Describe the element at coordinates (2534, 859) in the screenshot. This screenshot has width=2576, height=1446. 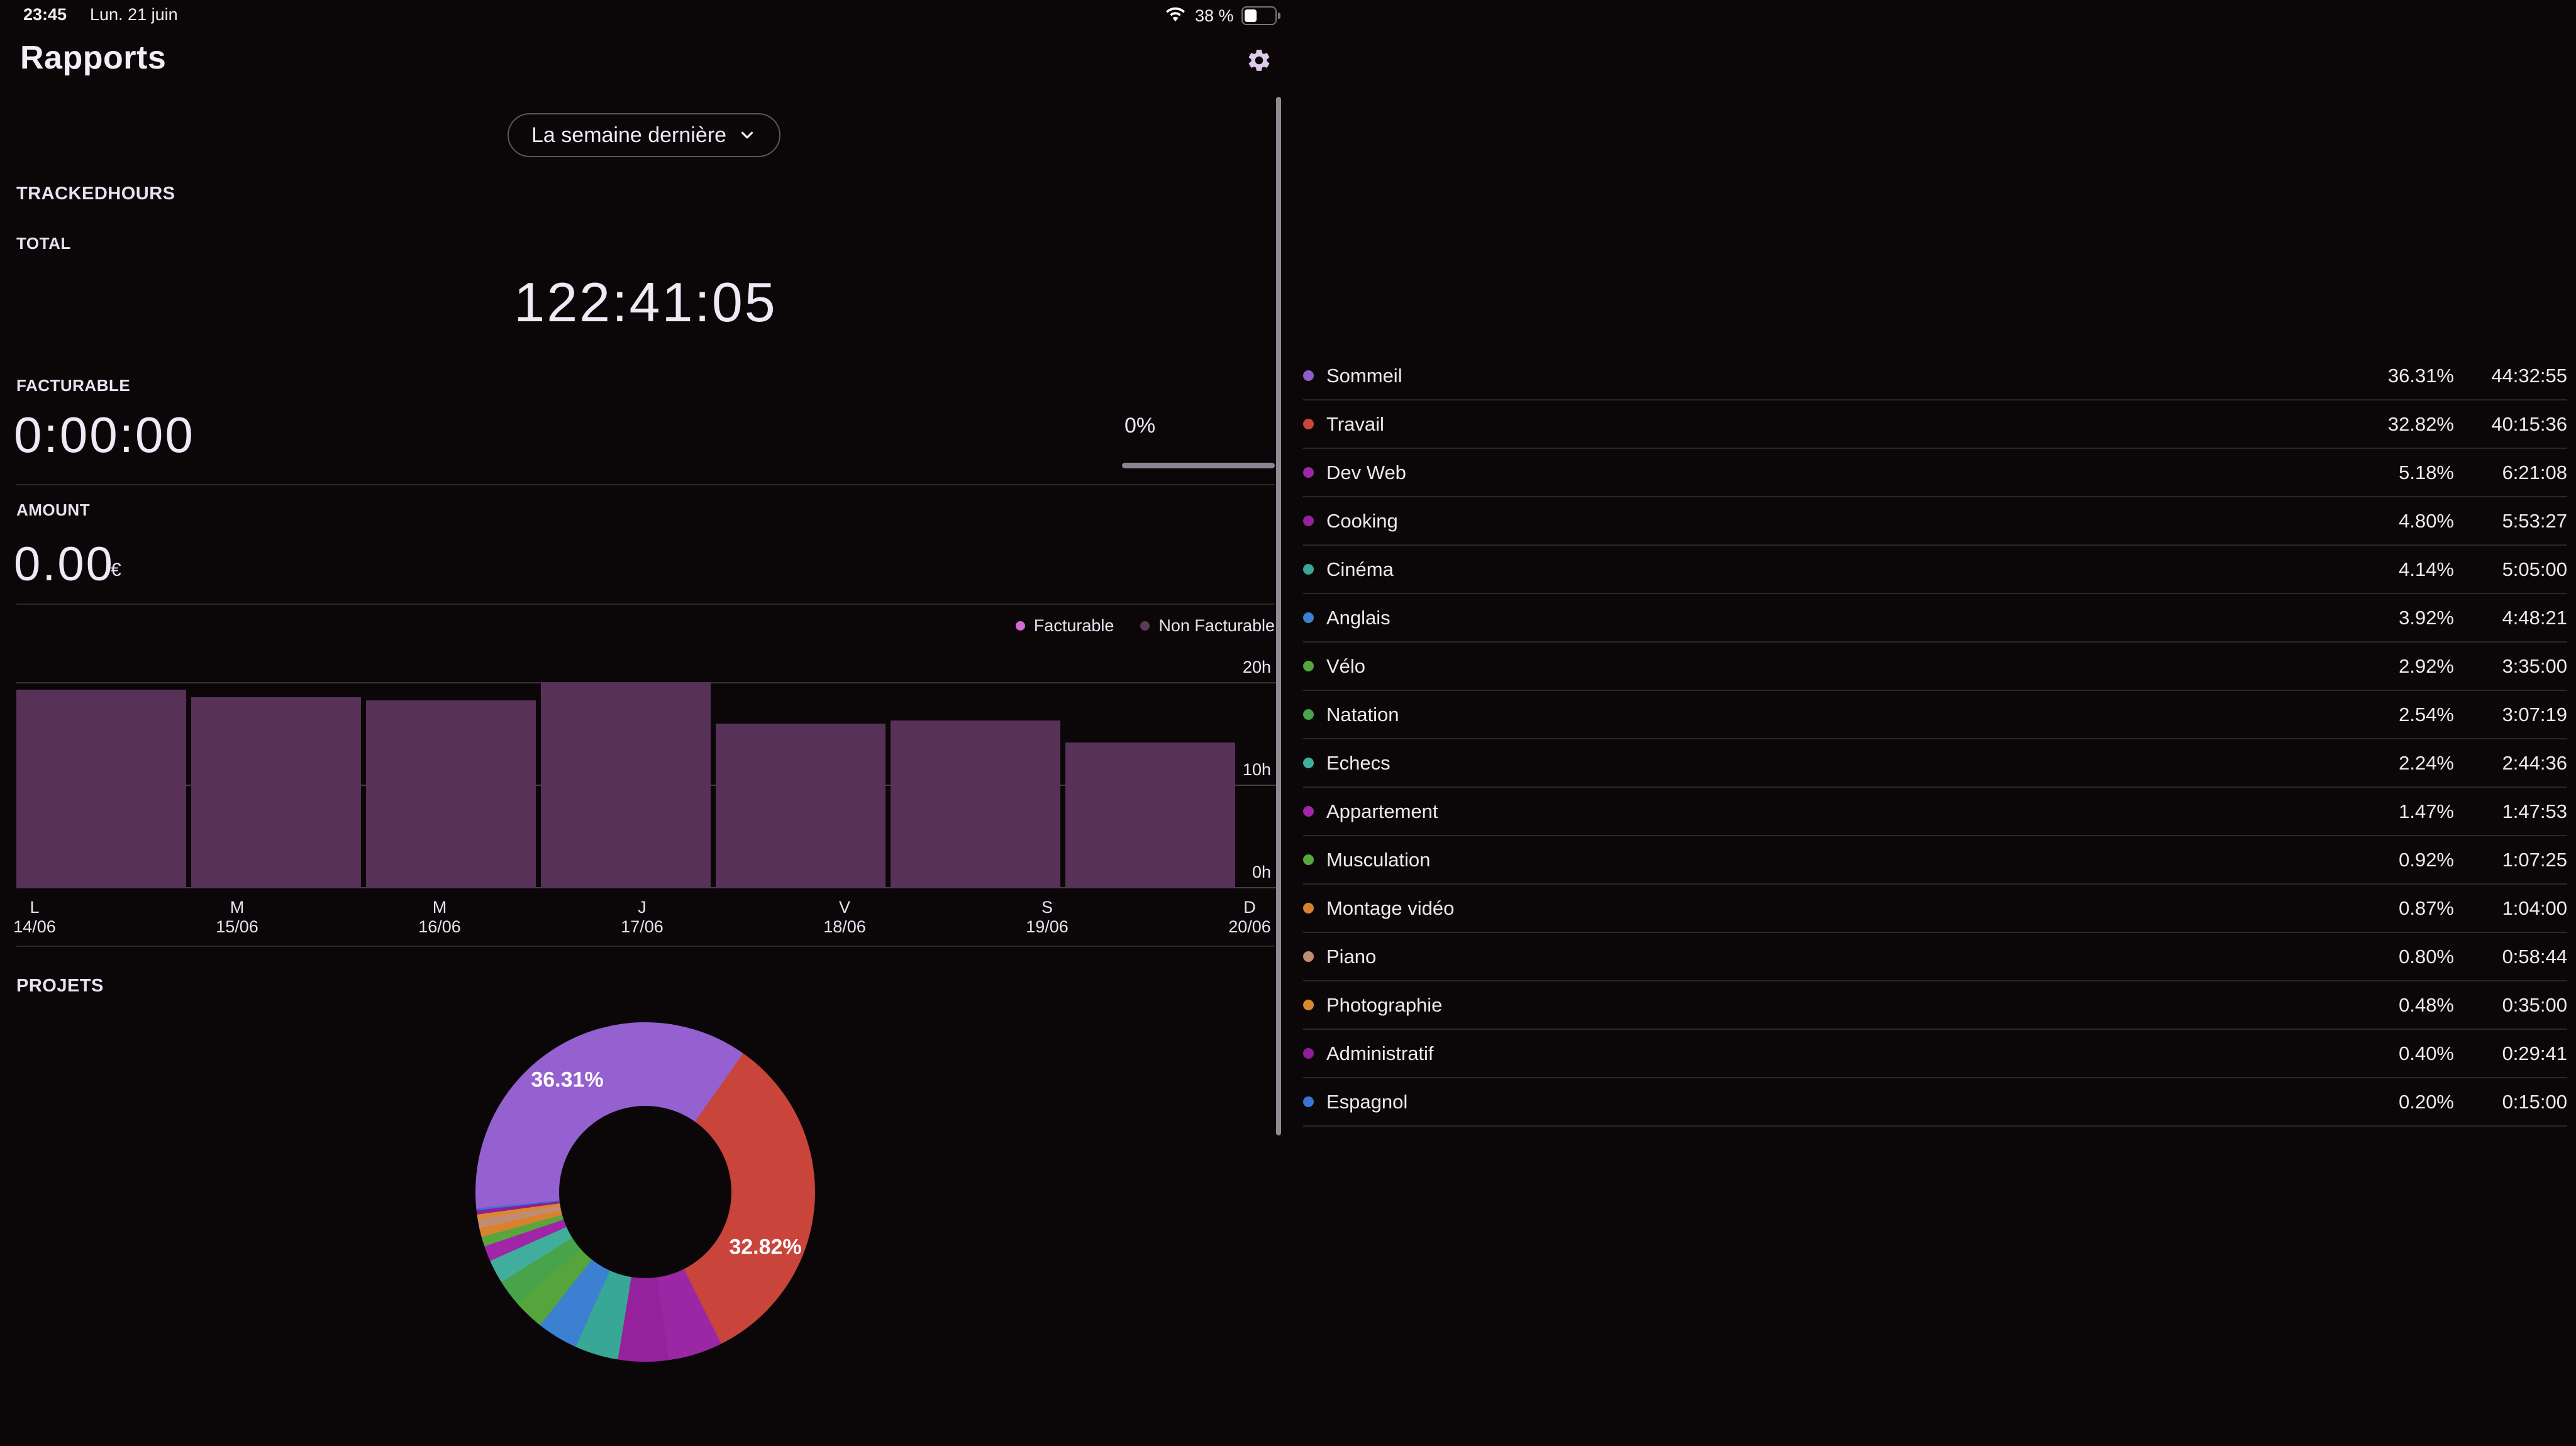
I see `project-time: 1:07:25` at that location.